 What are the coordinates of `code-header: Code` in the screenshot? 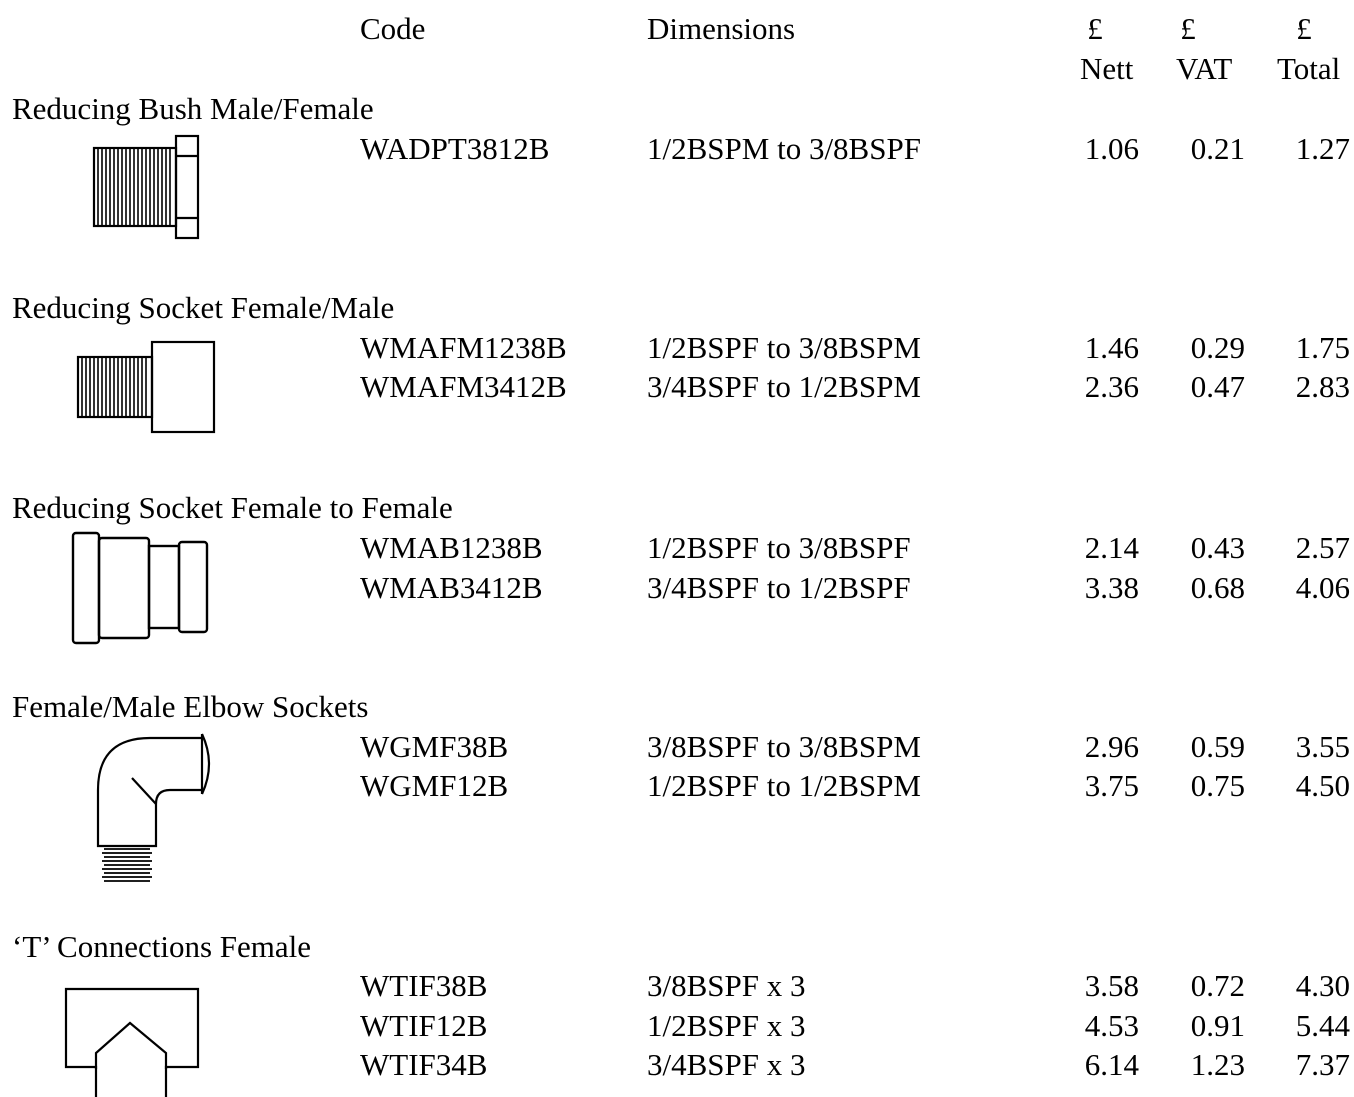 It's located at (393, 28).